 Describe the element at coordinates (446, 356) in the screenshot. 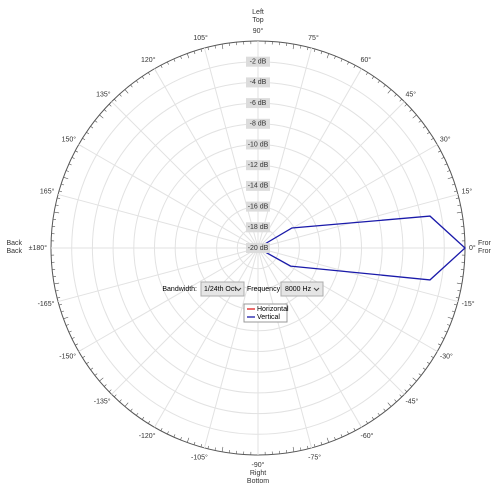

I see `angle-label: -30°` at that location.